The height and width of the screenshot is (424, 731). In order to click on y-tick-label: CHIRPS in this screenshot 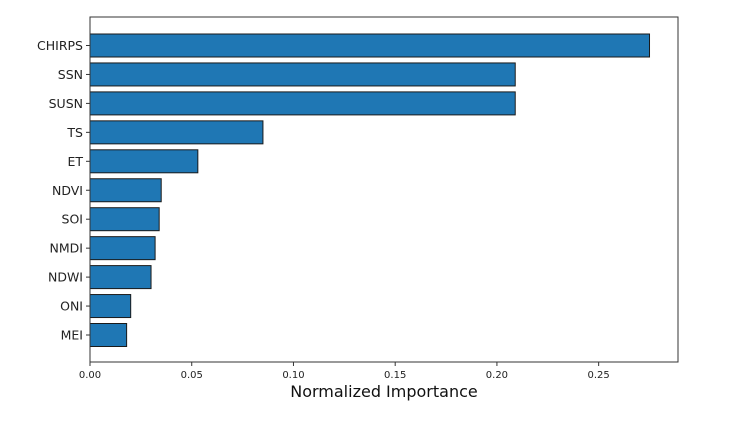, I will do `click(60, 45)`.